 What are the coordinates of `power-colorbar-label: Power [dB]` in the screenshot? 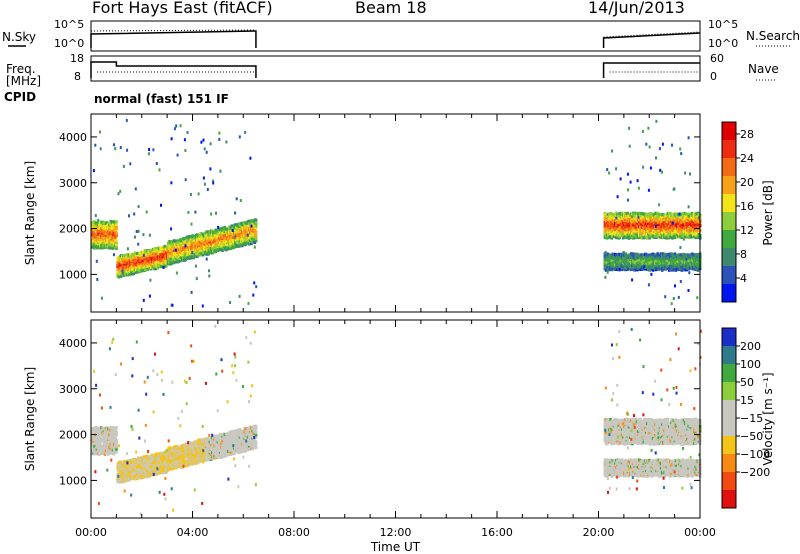 It's located at (768, 212).